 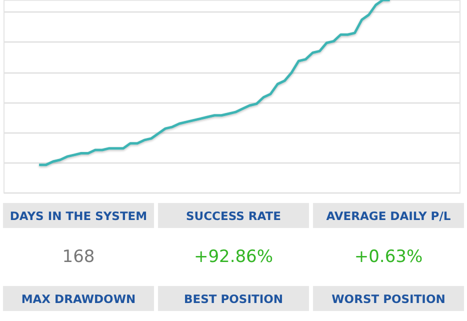 I want to click on text: AVERAGE DAILY P/L, so click(x=388, y=215).